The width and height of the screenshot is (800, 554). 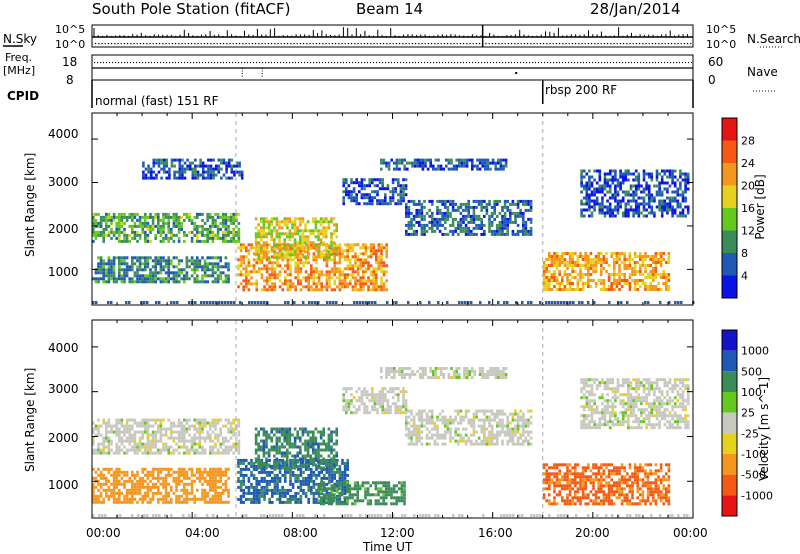 I want to click on colorbar-tick-label: 16, so click(x=748, y=208).